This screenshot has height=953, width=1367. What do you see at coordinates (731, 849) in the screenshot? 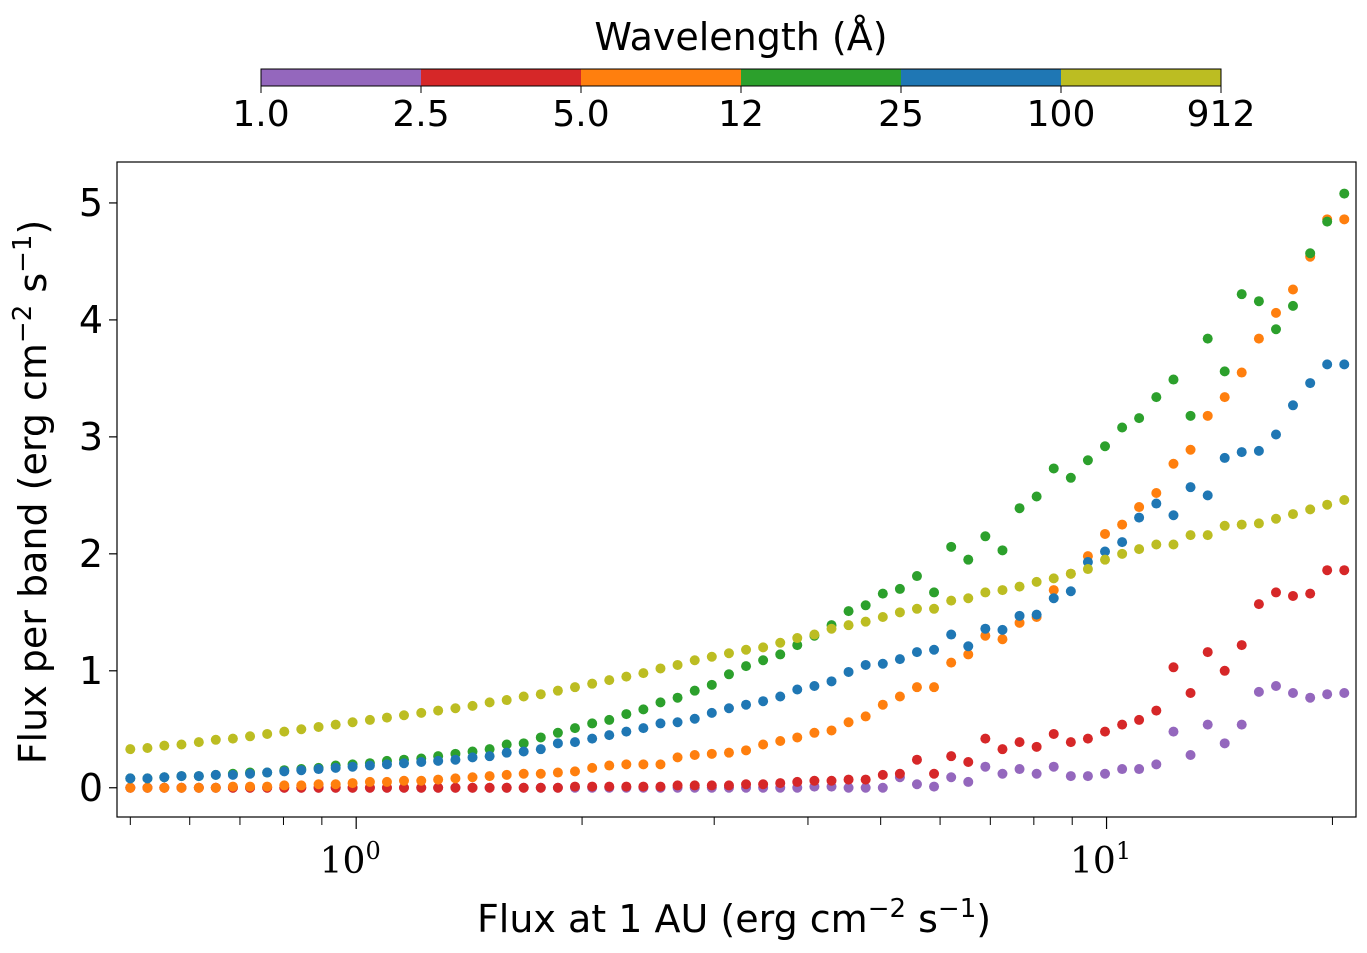
I see `x-axis: 100 101` at bounding box center [731, 849].